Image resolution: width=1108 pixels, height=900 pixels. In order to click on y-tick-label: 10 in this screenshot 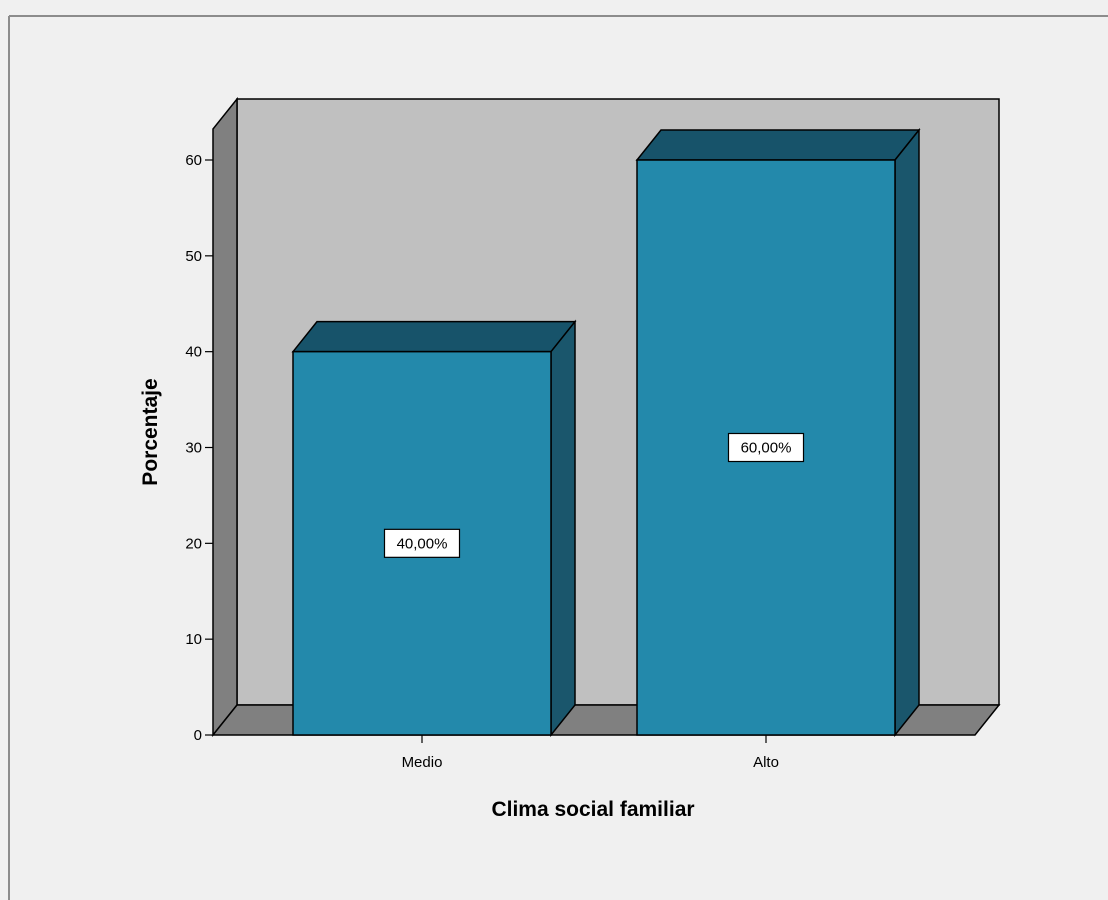, I will do `click(193, 639)`.